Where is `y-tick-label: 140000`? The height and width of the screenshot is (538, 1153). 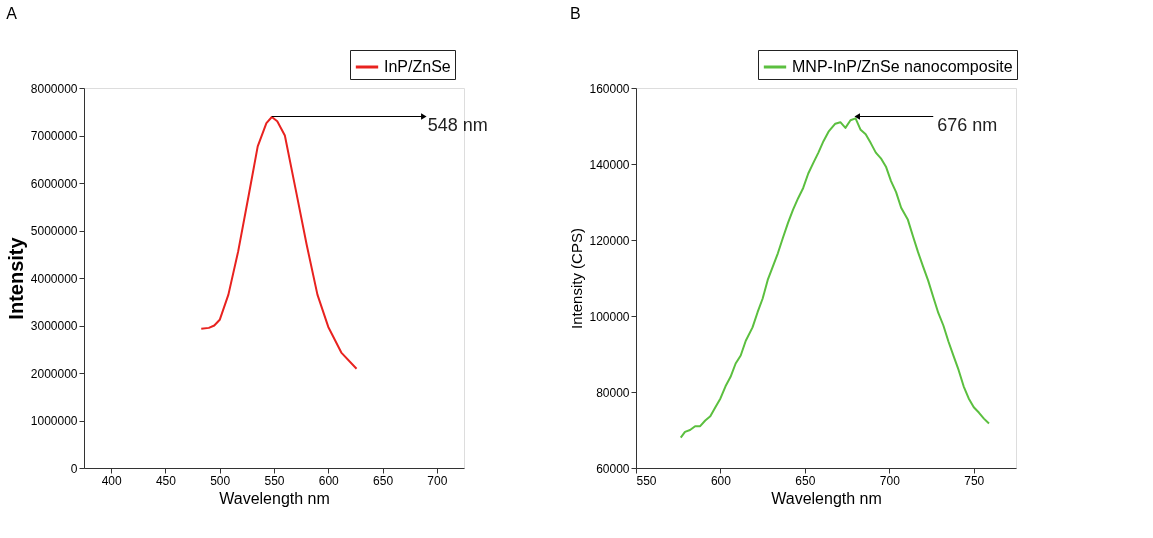 y-tick-label: 140000 is located at coordinates (609, 164).